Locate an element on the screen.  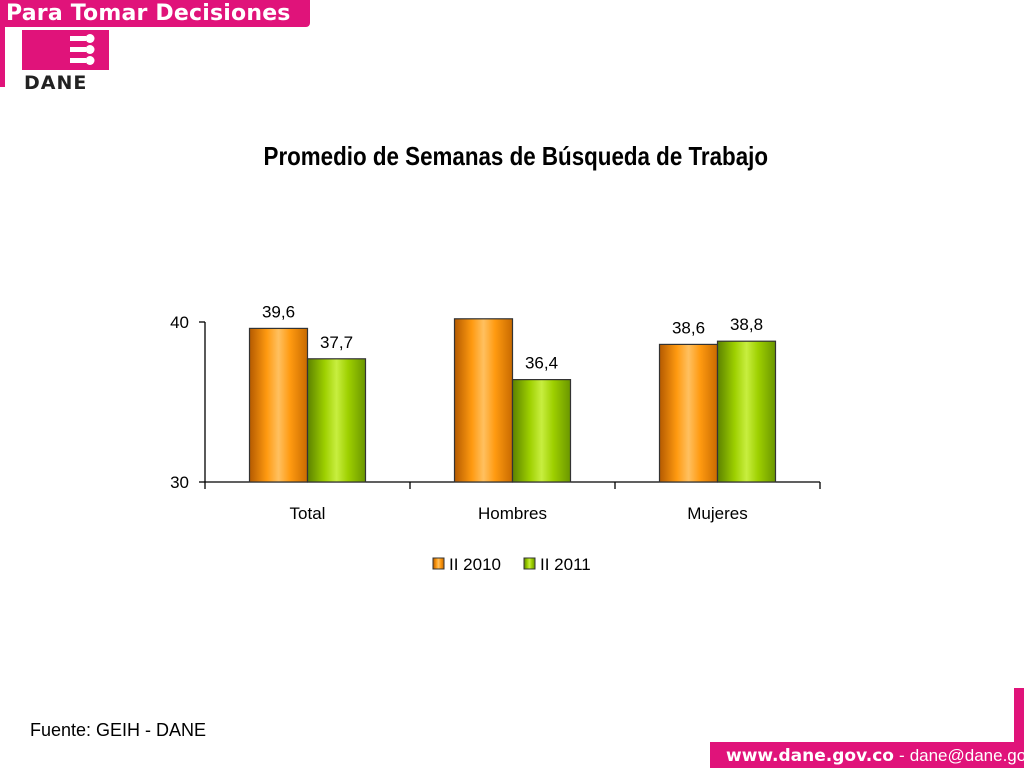
bar-ii-2010-mujeres is located at coordinates (688, 413).